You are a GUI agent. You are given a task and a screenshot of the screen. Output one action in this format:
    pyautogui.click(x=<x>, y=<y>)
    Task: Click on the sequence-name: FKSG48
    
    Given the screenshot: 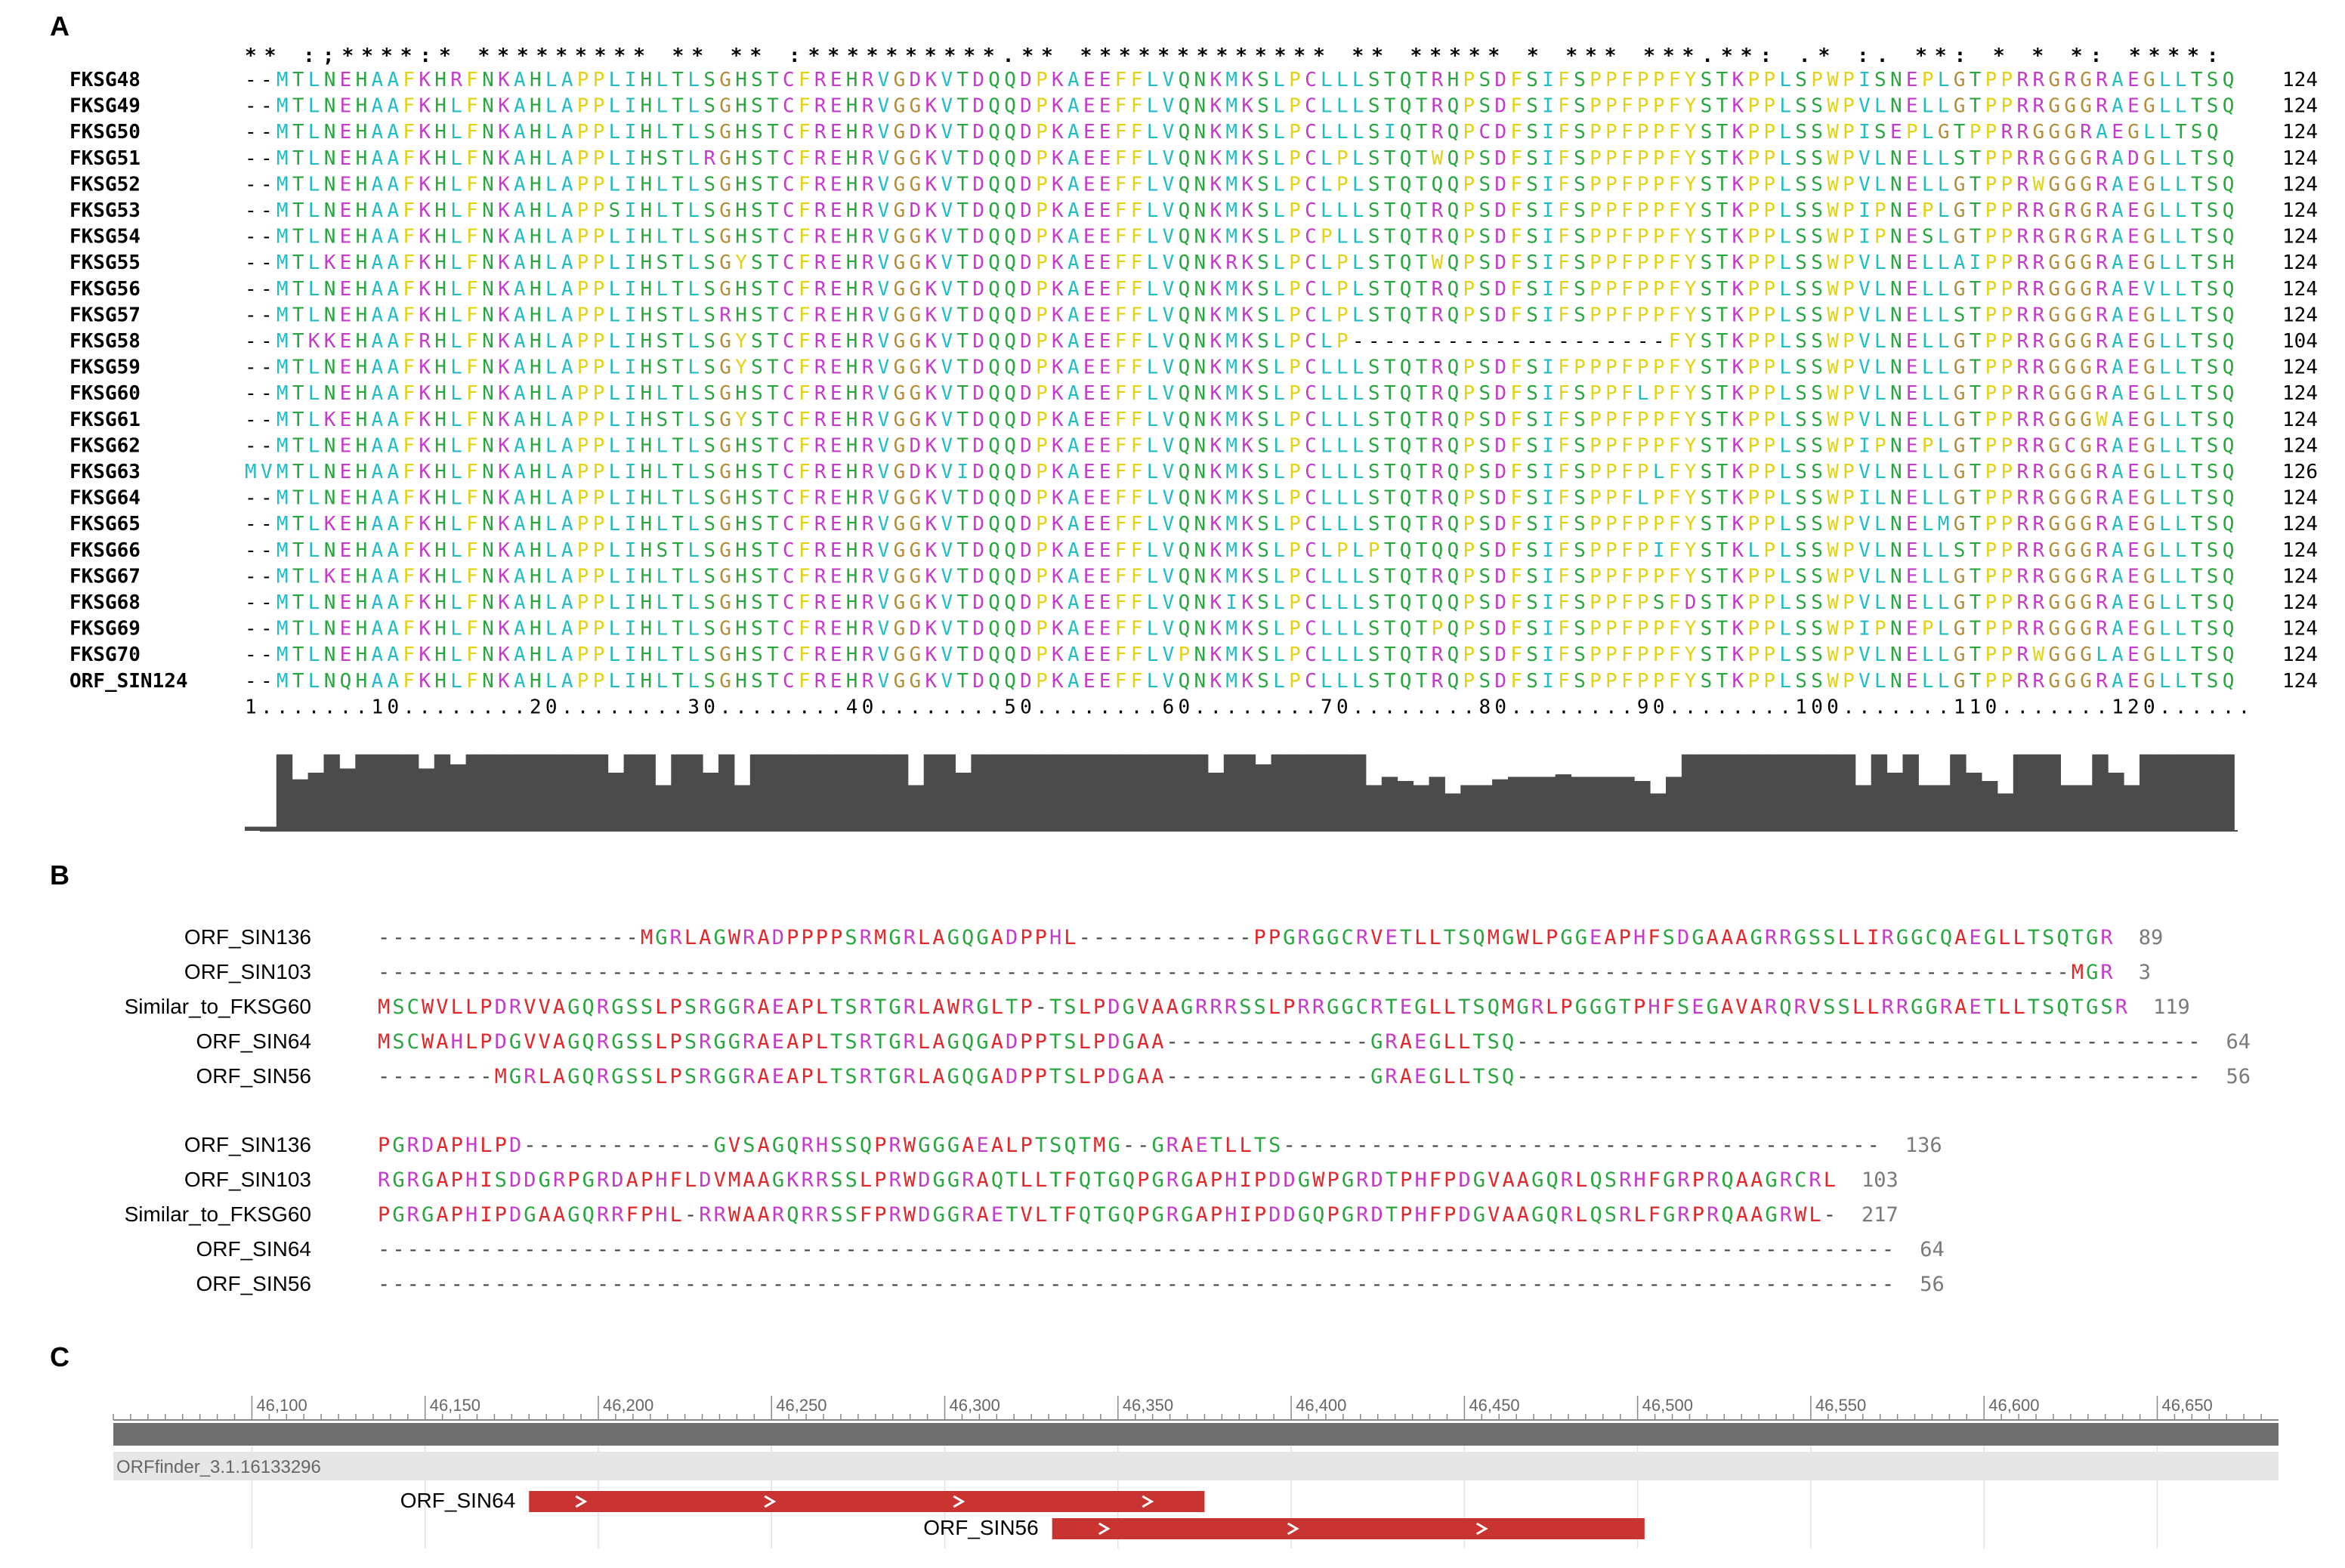 What is the action you would take?
    pyautogui.click(x=105, y=80)
    